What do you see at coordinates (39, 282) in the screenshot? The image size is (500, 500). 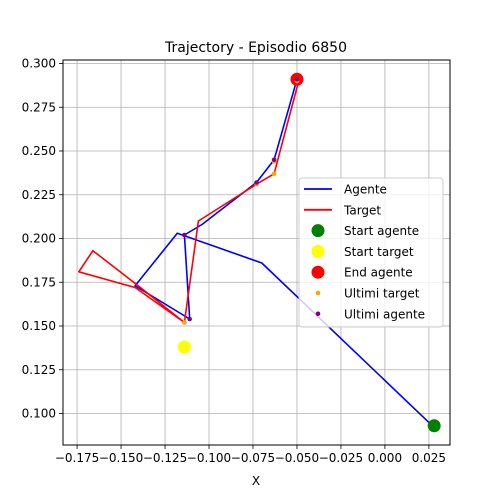 I see `y-tick-label: 0.175` at bounding box center [39, 282].